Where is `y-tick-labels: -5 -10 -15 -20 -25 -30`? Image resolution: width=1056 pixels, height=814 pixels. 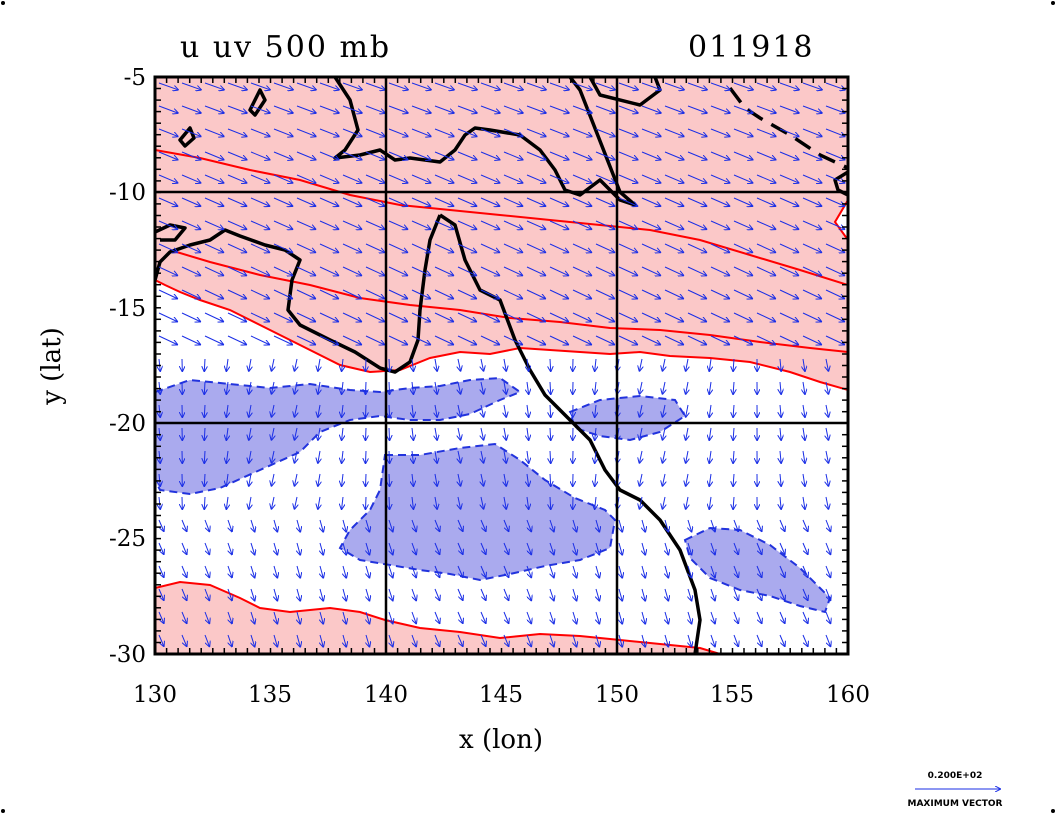 y-tick-labels: -5 -10 -15 -20 -25 -30 is located at coordinates (127, 366).